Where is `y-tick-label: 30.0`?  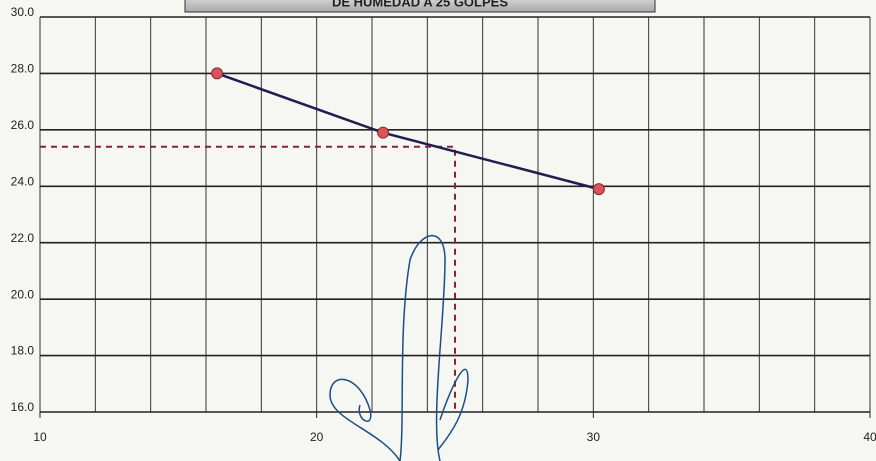 y-tick-label: 30.0 is located at coordinates (23, 12).